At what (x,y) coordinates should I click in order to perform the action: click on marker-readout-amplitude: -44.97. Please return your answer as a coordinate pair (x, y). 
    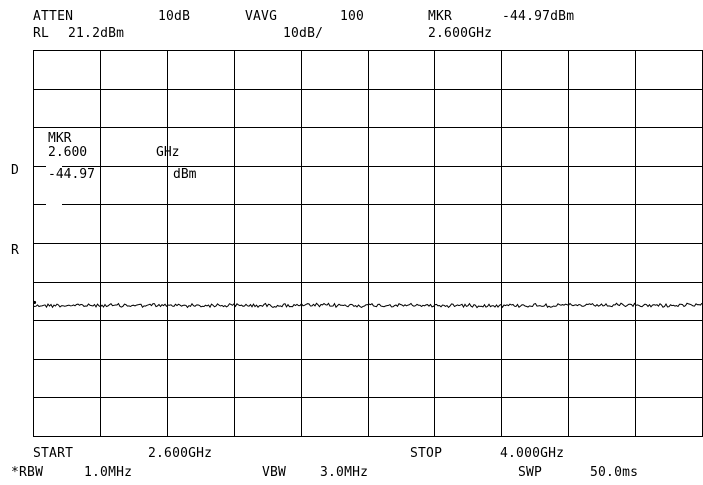
    Looking at the image, I should click on (71, 174).